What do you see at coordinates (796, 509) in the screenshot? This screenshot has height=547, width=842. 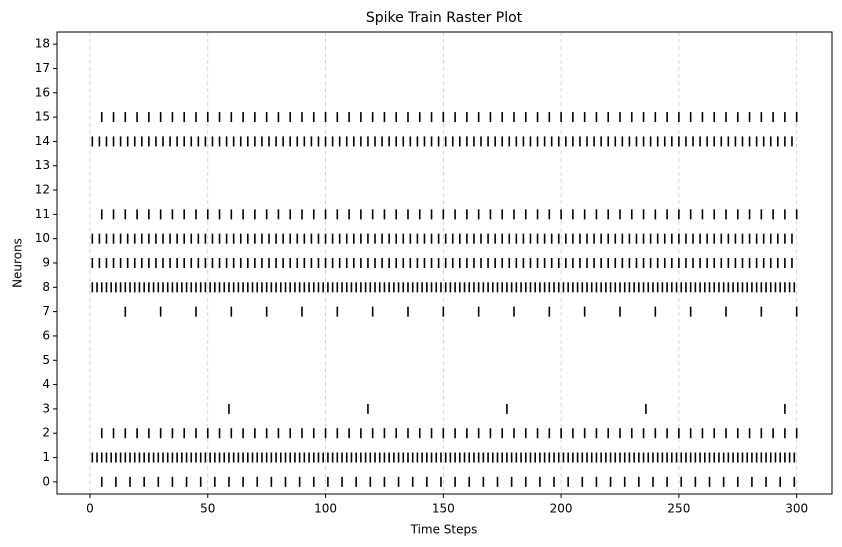 I see `x-tick-label: 300` at bounding box center [796, 509].